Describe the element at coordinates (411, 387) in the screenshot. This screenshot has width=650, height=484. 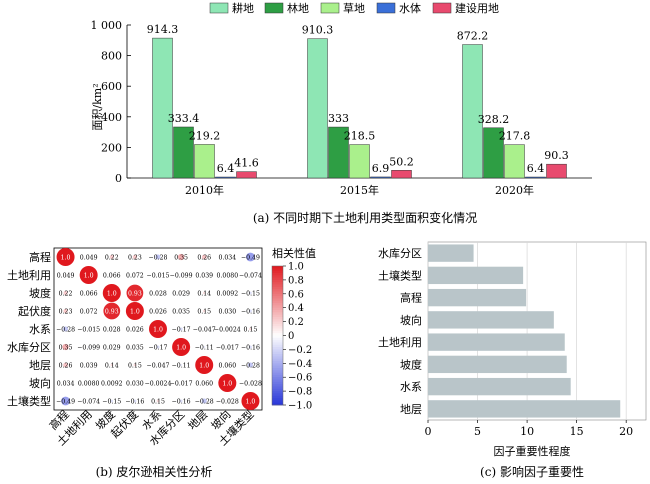
I see `panel-c-y-tick-label: 水系` at that location.